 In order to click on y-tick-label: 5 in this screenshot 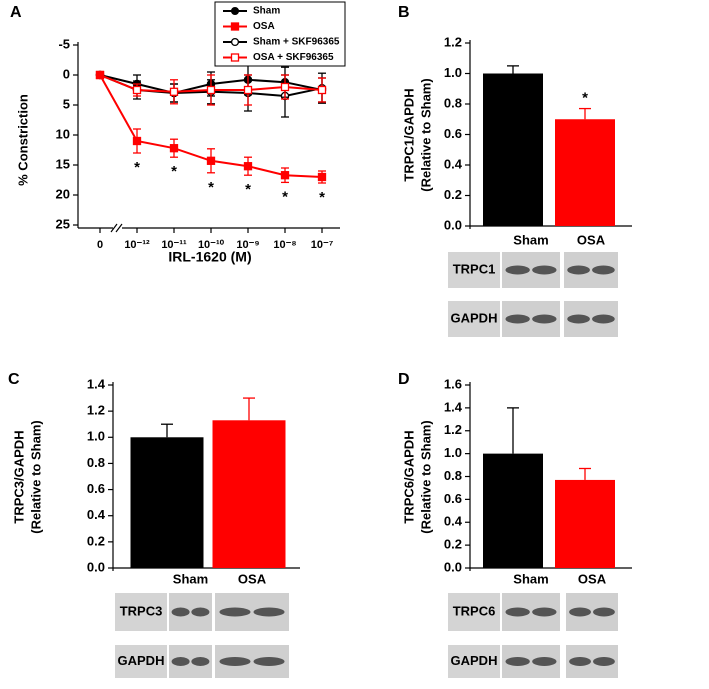, I will do `click(66, 103)`.